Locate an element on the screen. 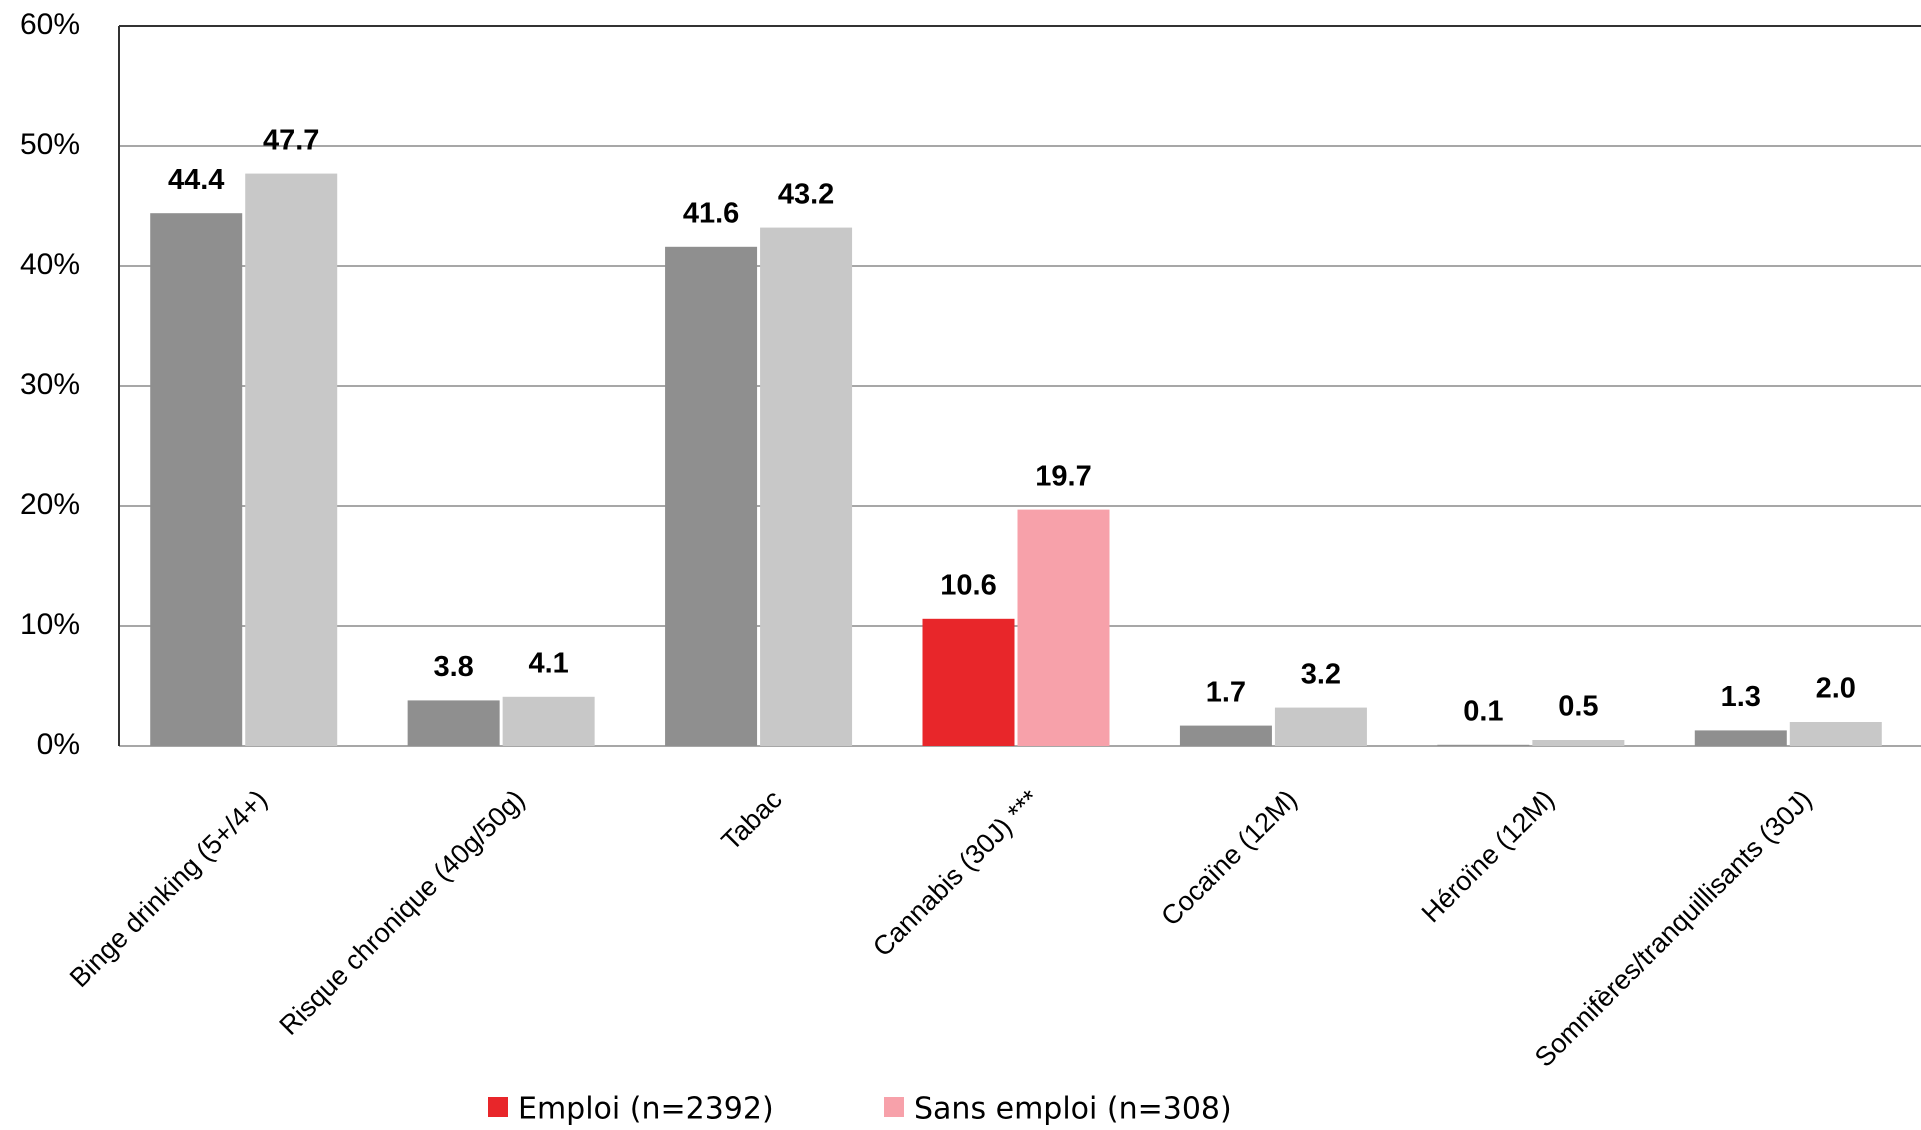 The height and width of the screenshot is (1130, 1921). x-tick-label: Somnifères/tranquillisants (30J) is located at coordinates (1673, 928).